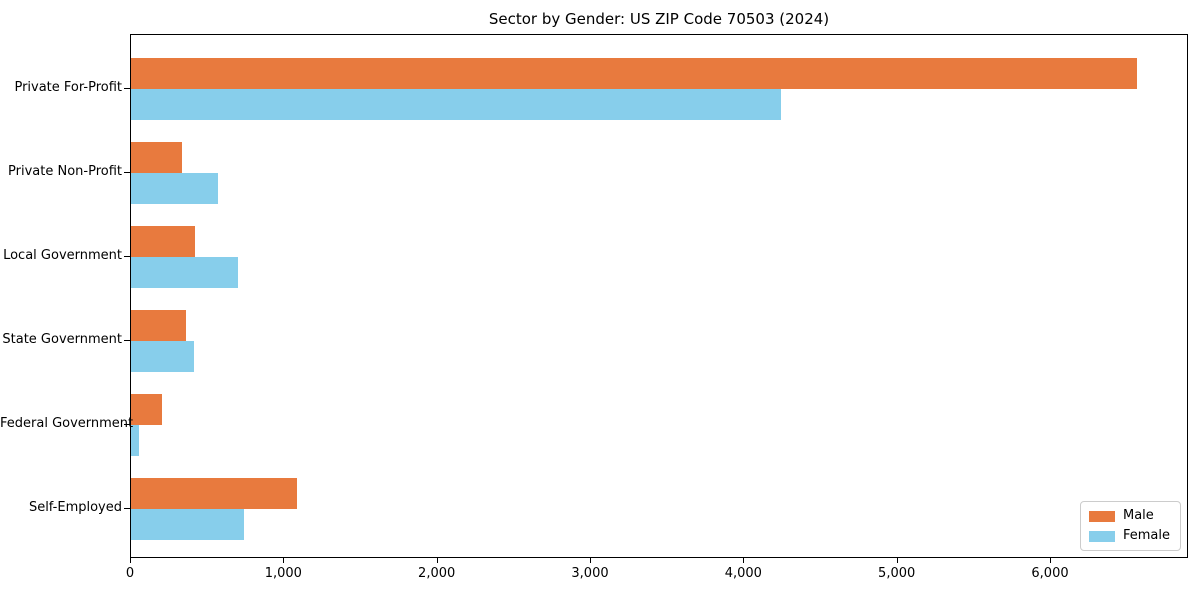 Image resolution: width=1200 pixels, height=600 pixels. What do you see at coordinates (897, 573) in the screenshot?
I see `x-axis-label: 5,000` at bounding box center [897, 573].